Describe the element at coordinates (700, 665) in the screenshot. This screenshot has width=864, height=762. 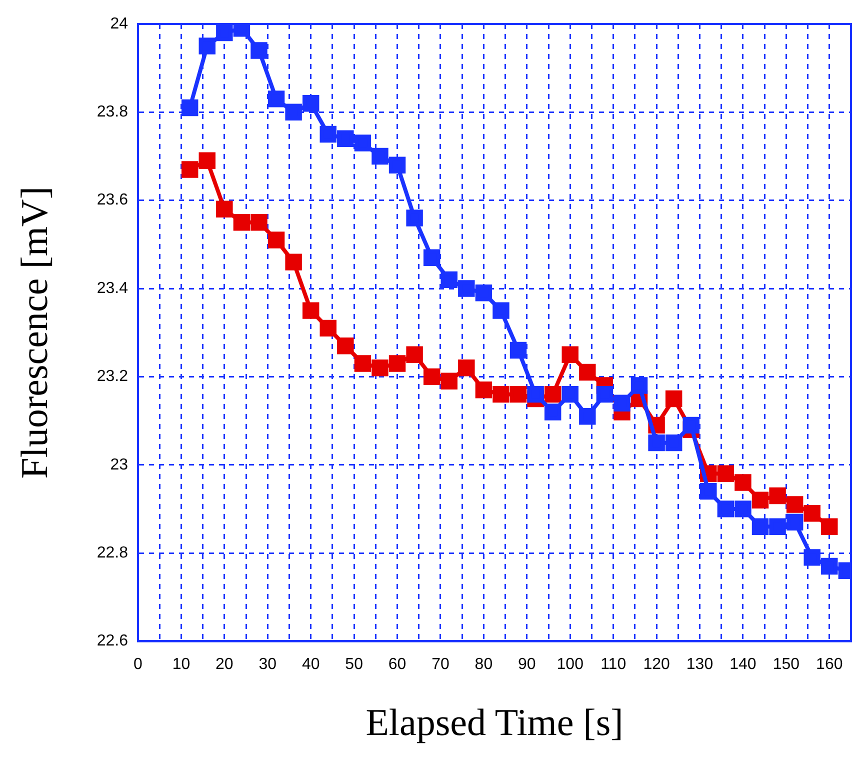
I see `x-tick-label: 130` at that location.